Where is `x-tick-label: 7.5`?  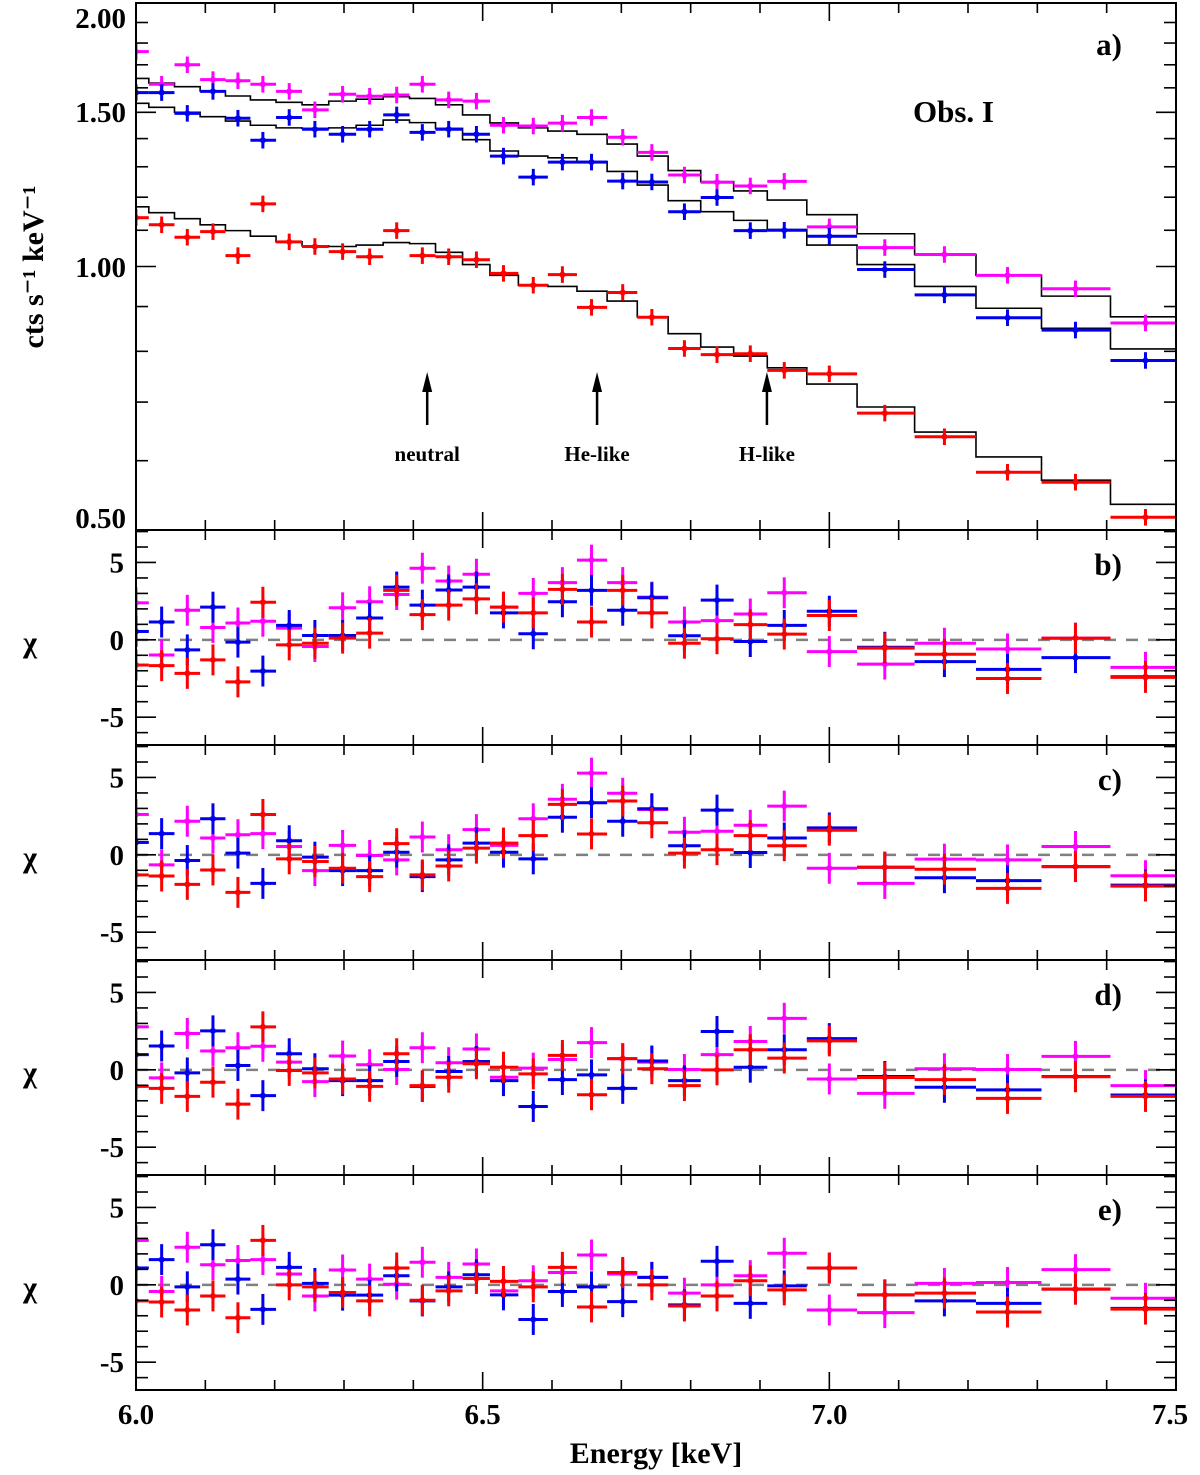 x-tick-label: 7.5 is located at coordinates (1170, 1415).